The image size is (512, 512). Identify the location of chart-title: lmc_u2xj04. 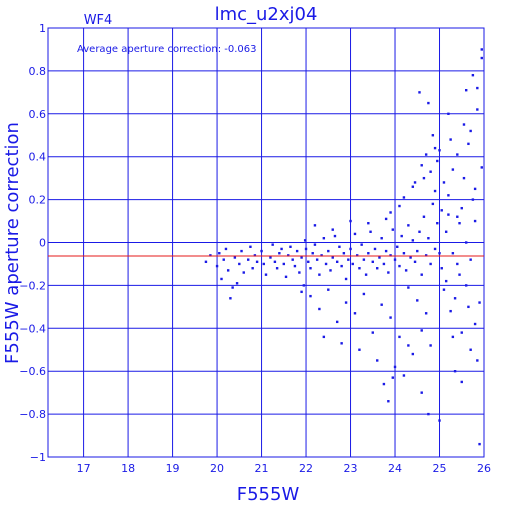
(266, 14).